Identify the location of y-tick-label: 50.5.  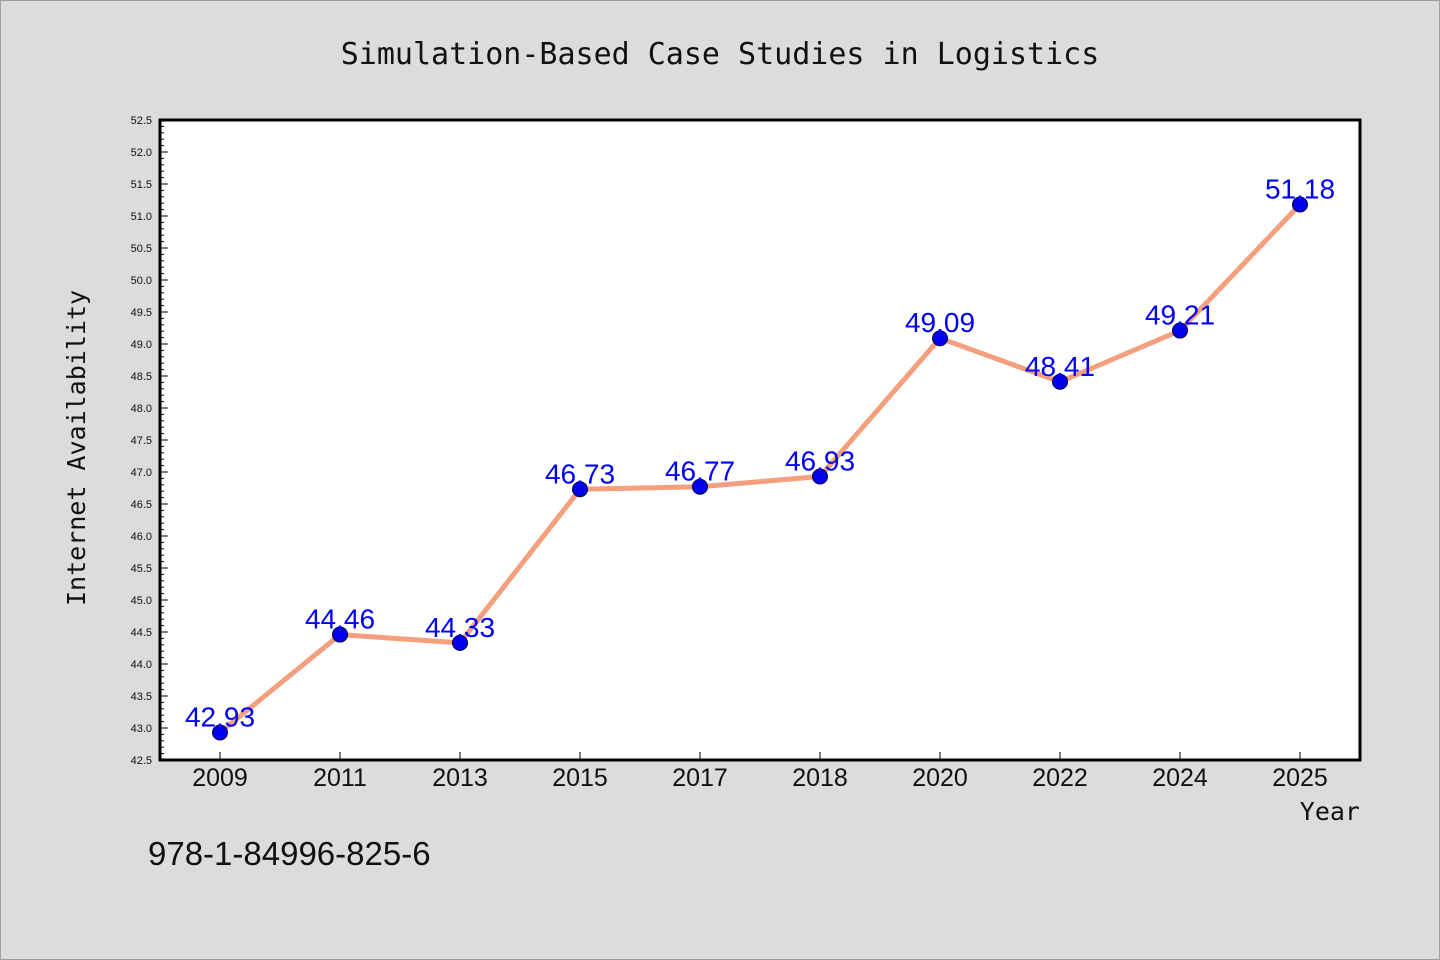
(141, 249).